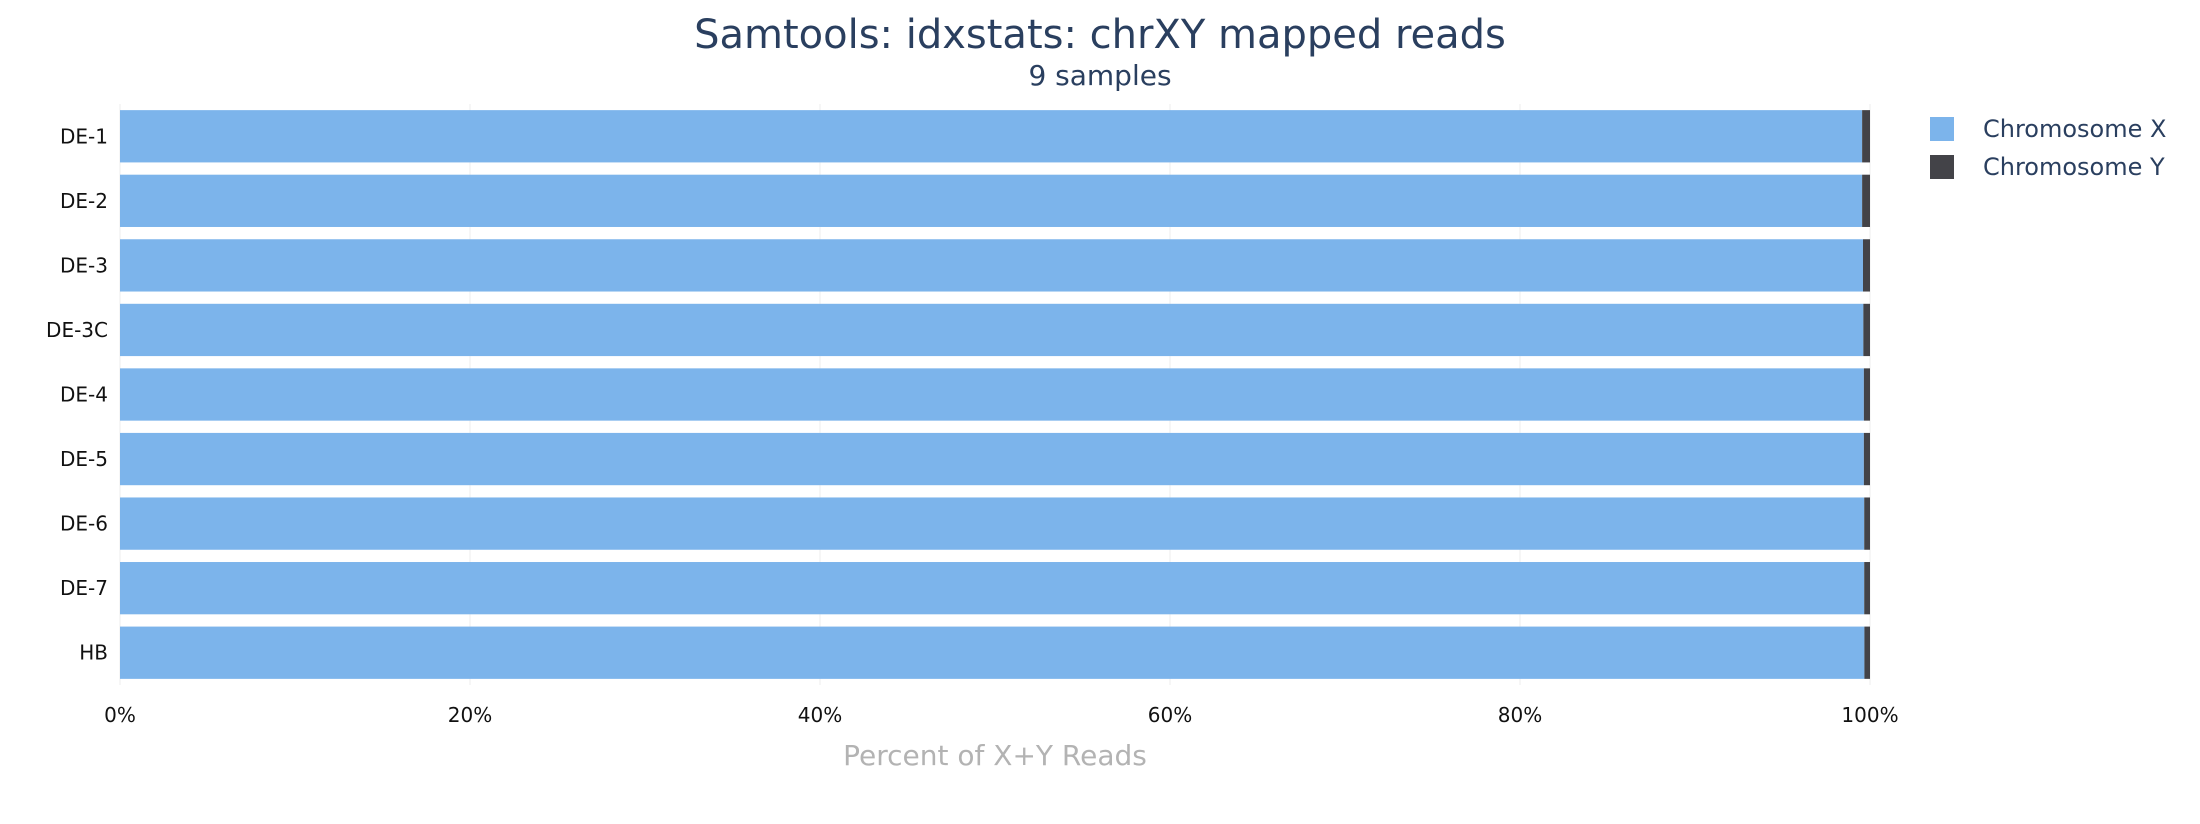 The image size is (2200, 824). What do you see at coordinates (1869, 715) in the screenshot?
I see `x-tick-label: 100%` at bounding box center [1869, 715].